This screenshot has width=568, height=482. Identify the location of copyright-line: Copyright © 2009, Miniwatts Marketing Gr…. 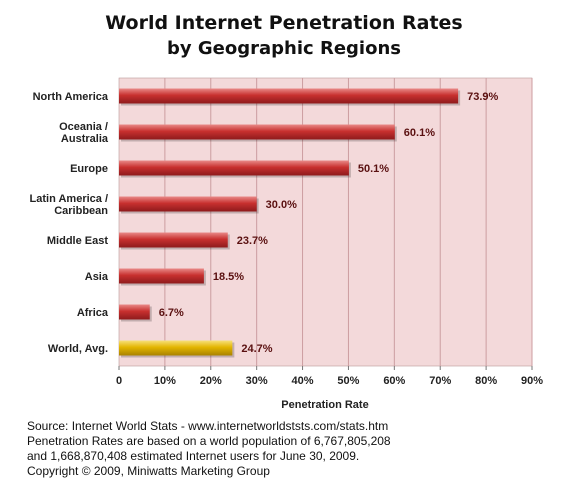
(148, 471).